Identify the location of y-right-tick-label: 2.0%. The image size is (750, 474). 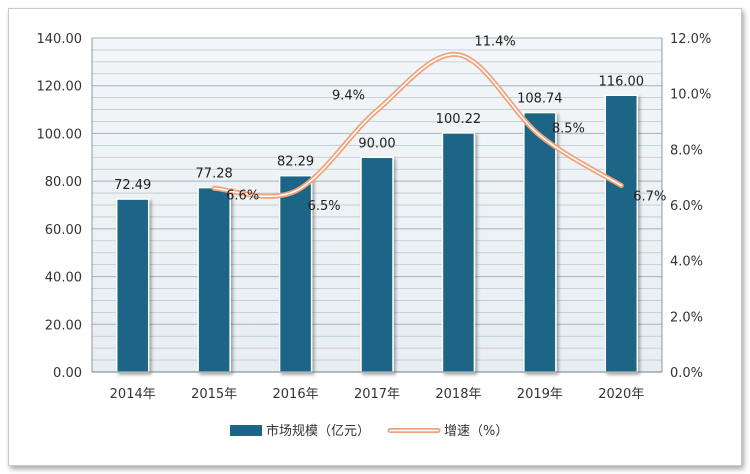
(686, 317).